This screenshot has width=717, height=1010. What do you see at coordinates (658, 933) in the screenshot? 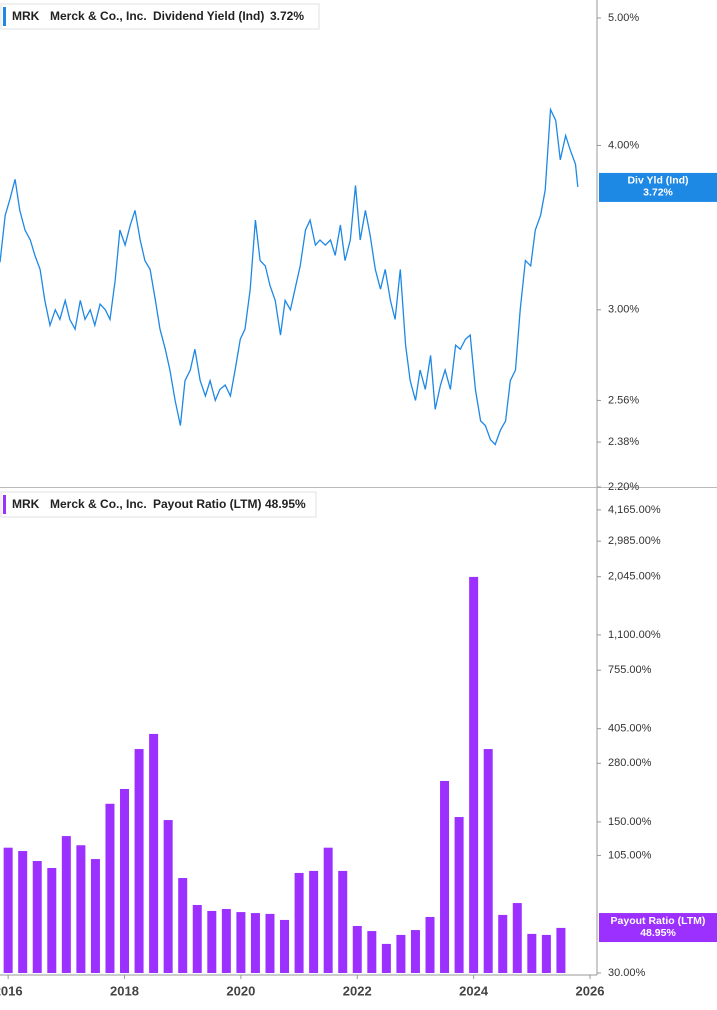
I see `value-tag-value: 48.95%` at bounding box center [658, 933].